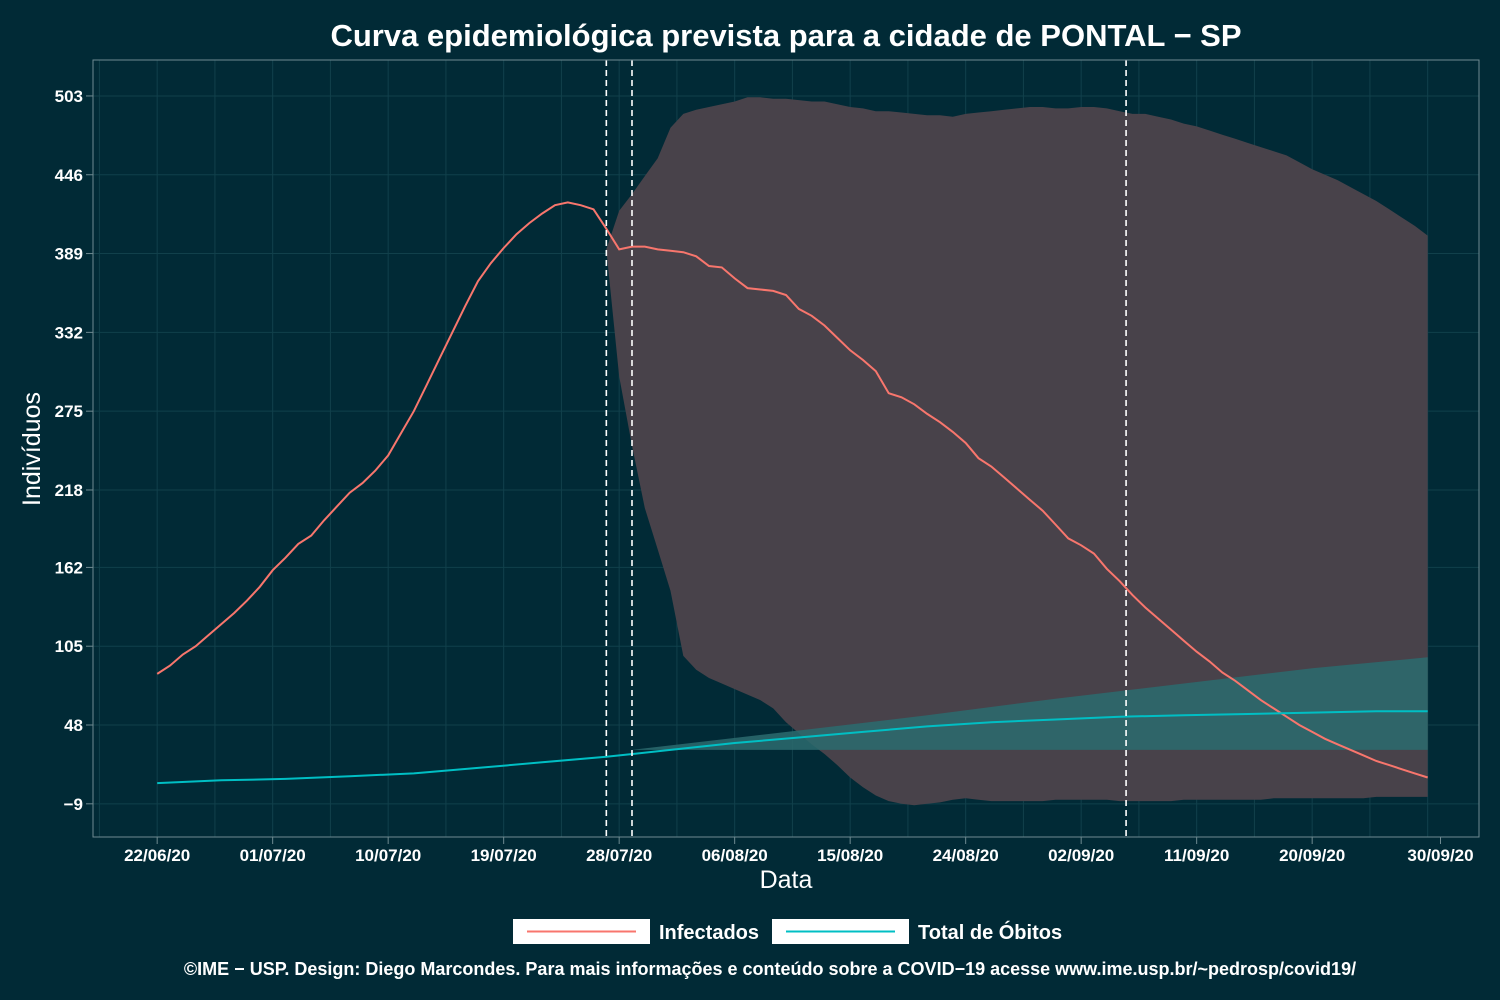 This screenshot has width=1500, height=1000. Describe the element at coordinates (619, 855) in the screenshot. I see `x-tick-label: 28/07/20` at that location.